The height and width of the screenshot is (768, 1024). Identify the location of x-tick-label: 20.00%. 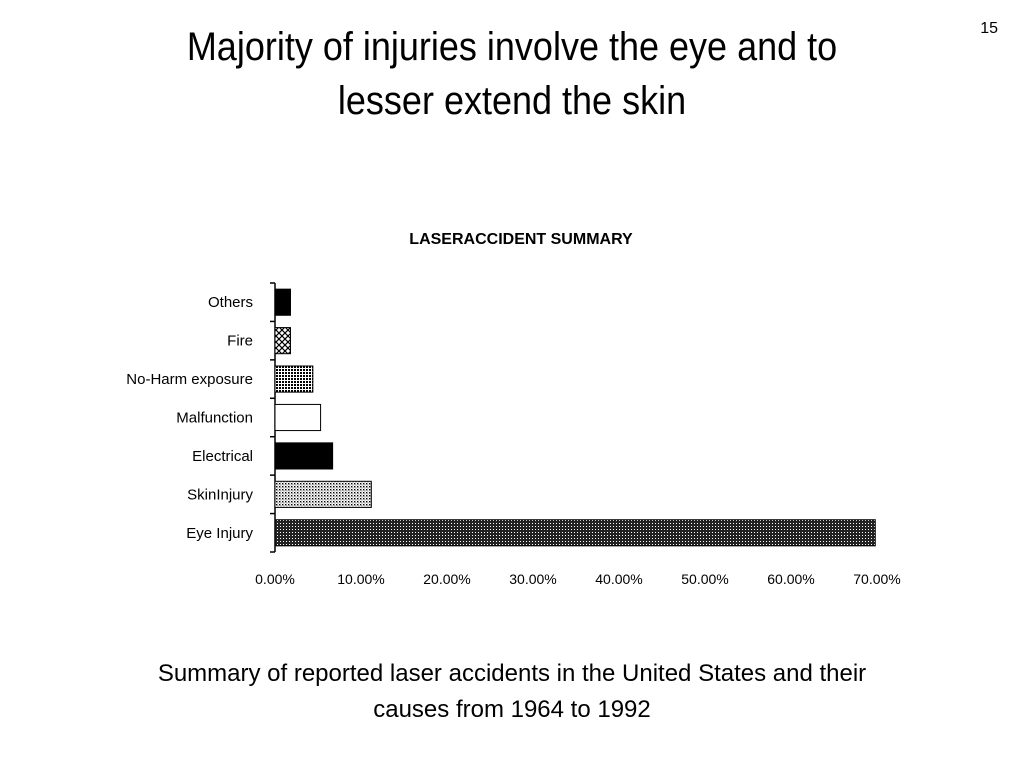
(446, 579).